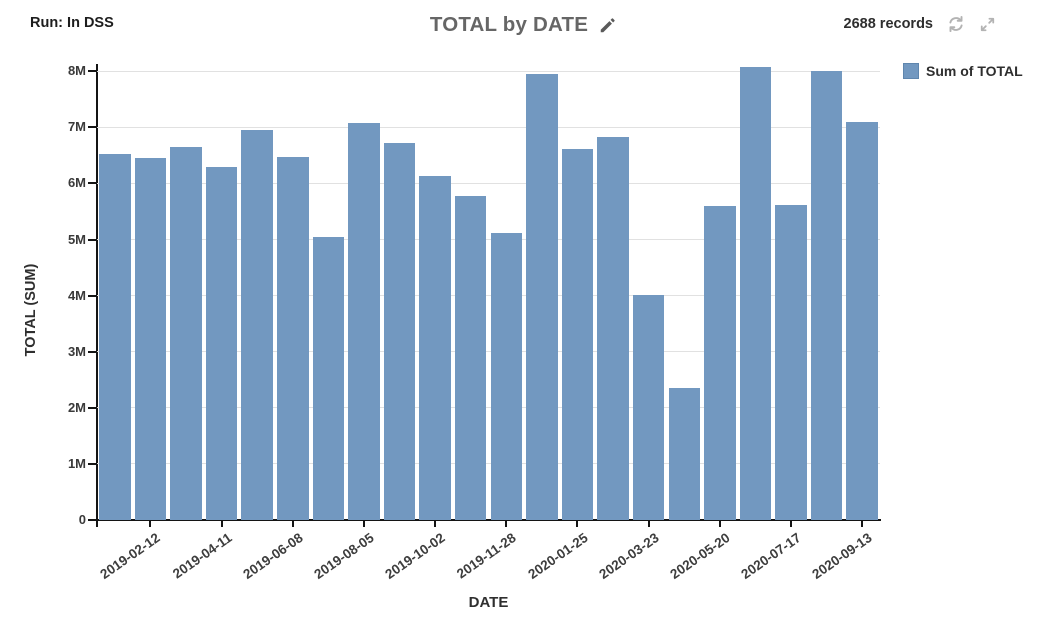 The height and width of the screenshot is (634, 1047). Describe the element at coordinates (92, 265) in the screenshot. I see `y-axis-ticks` at that location.